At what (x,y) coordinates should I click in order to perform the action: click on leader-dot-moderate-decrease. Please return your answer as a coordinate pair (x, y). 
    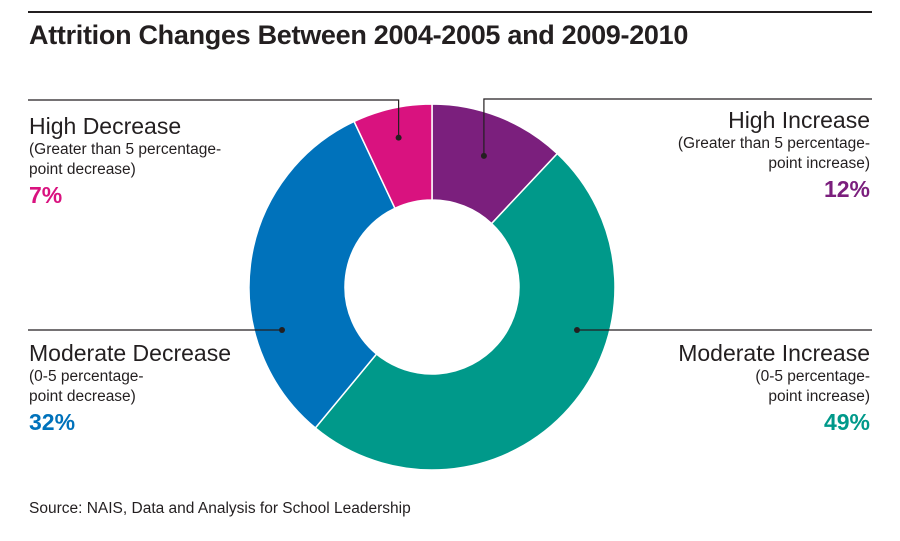
    Looking at the image, I should click on (282, 330).